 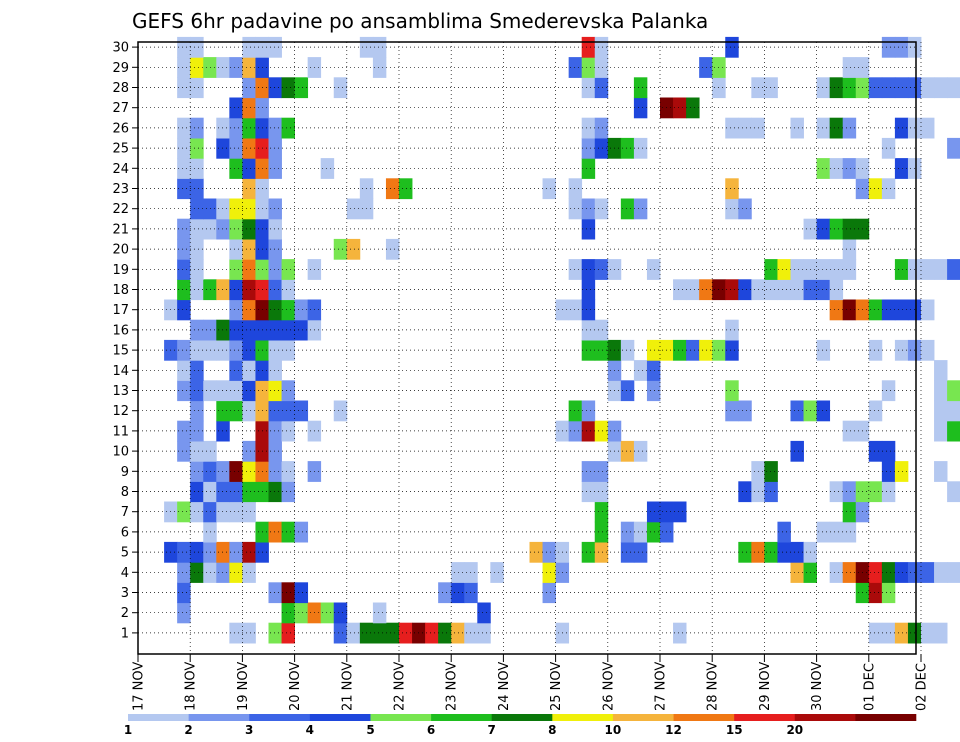 What do you see at coordinates (125, 633) in the screenshot?
I see `y-tick-label: 1` at bounding box center [125, 633].